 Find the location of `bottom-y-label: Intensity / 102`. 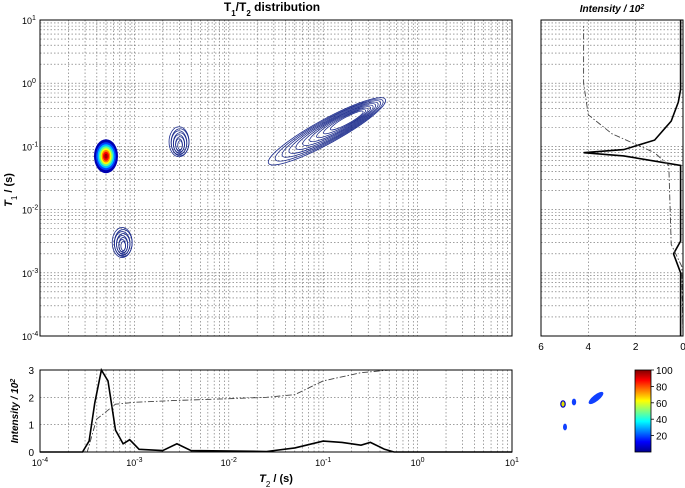

bottom-y-label: Intensity / 102 is located at coordinates (16, 411).